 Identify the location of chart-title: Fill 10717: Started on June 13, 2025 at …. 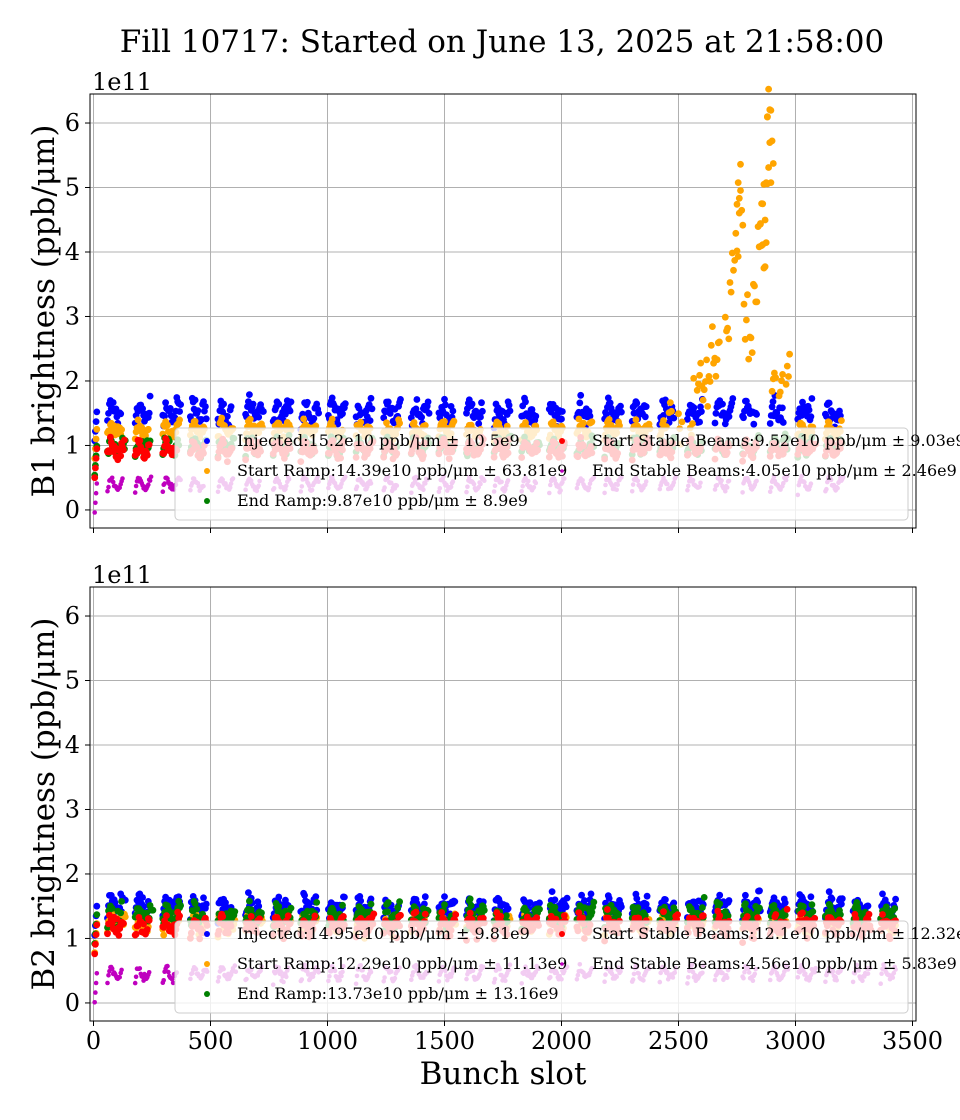
(502, 42).